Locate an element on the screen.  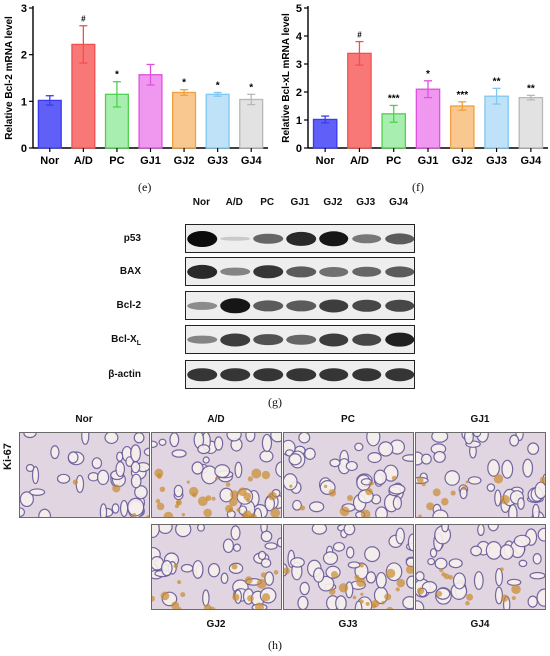
panel-label-g: (g) is located at coordinates (275, 402).